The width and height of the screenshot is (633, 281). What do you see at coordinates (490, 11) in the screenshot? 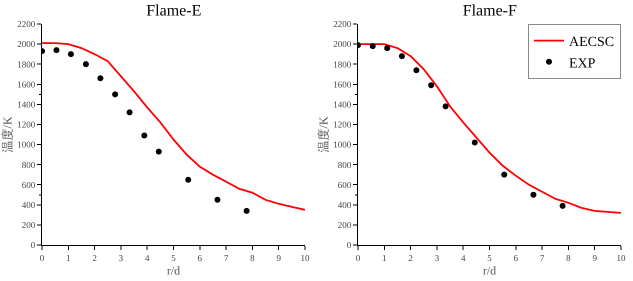
I see `chart-title: Flame-F` at bounding box center [490, 11].